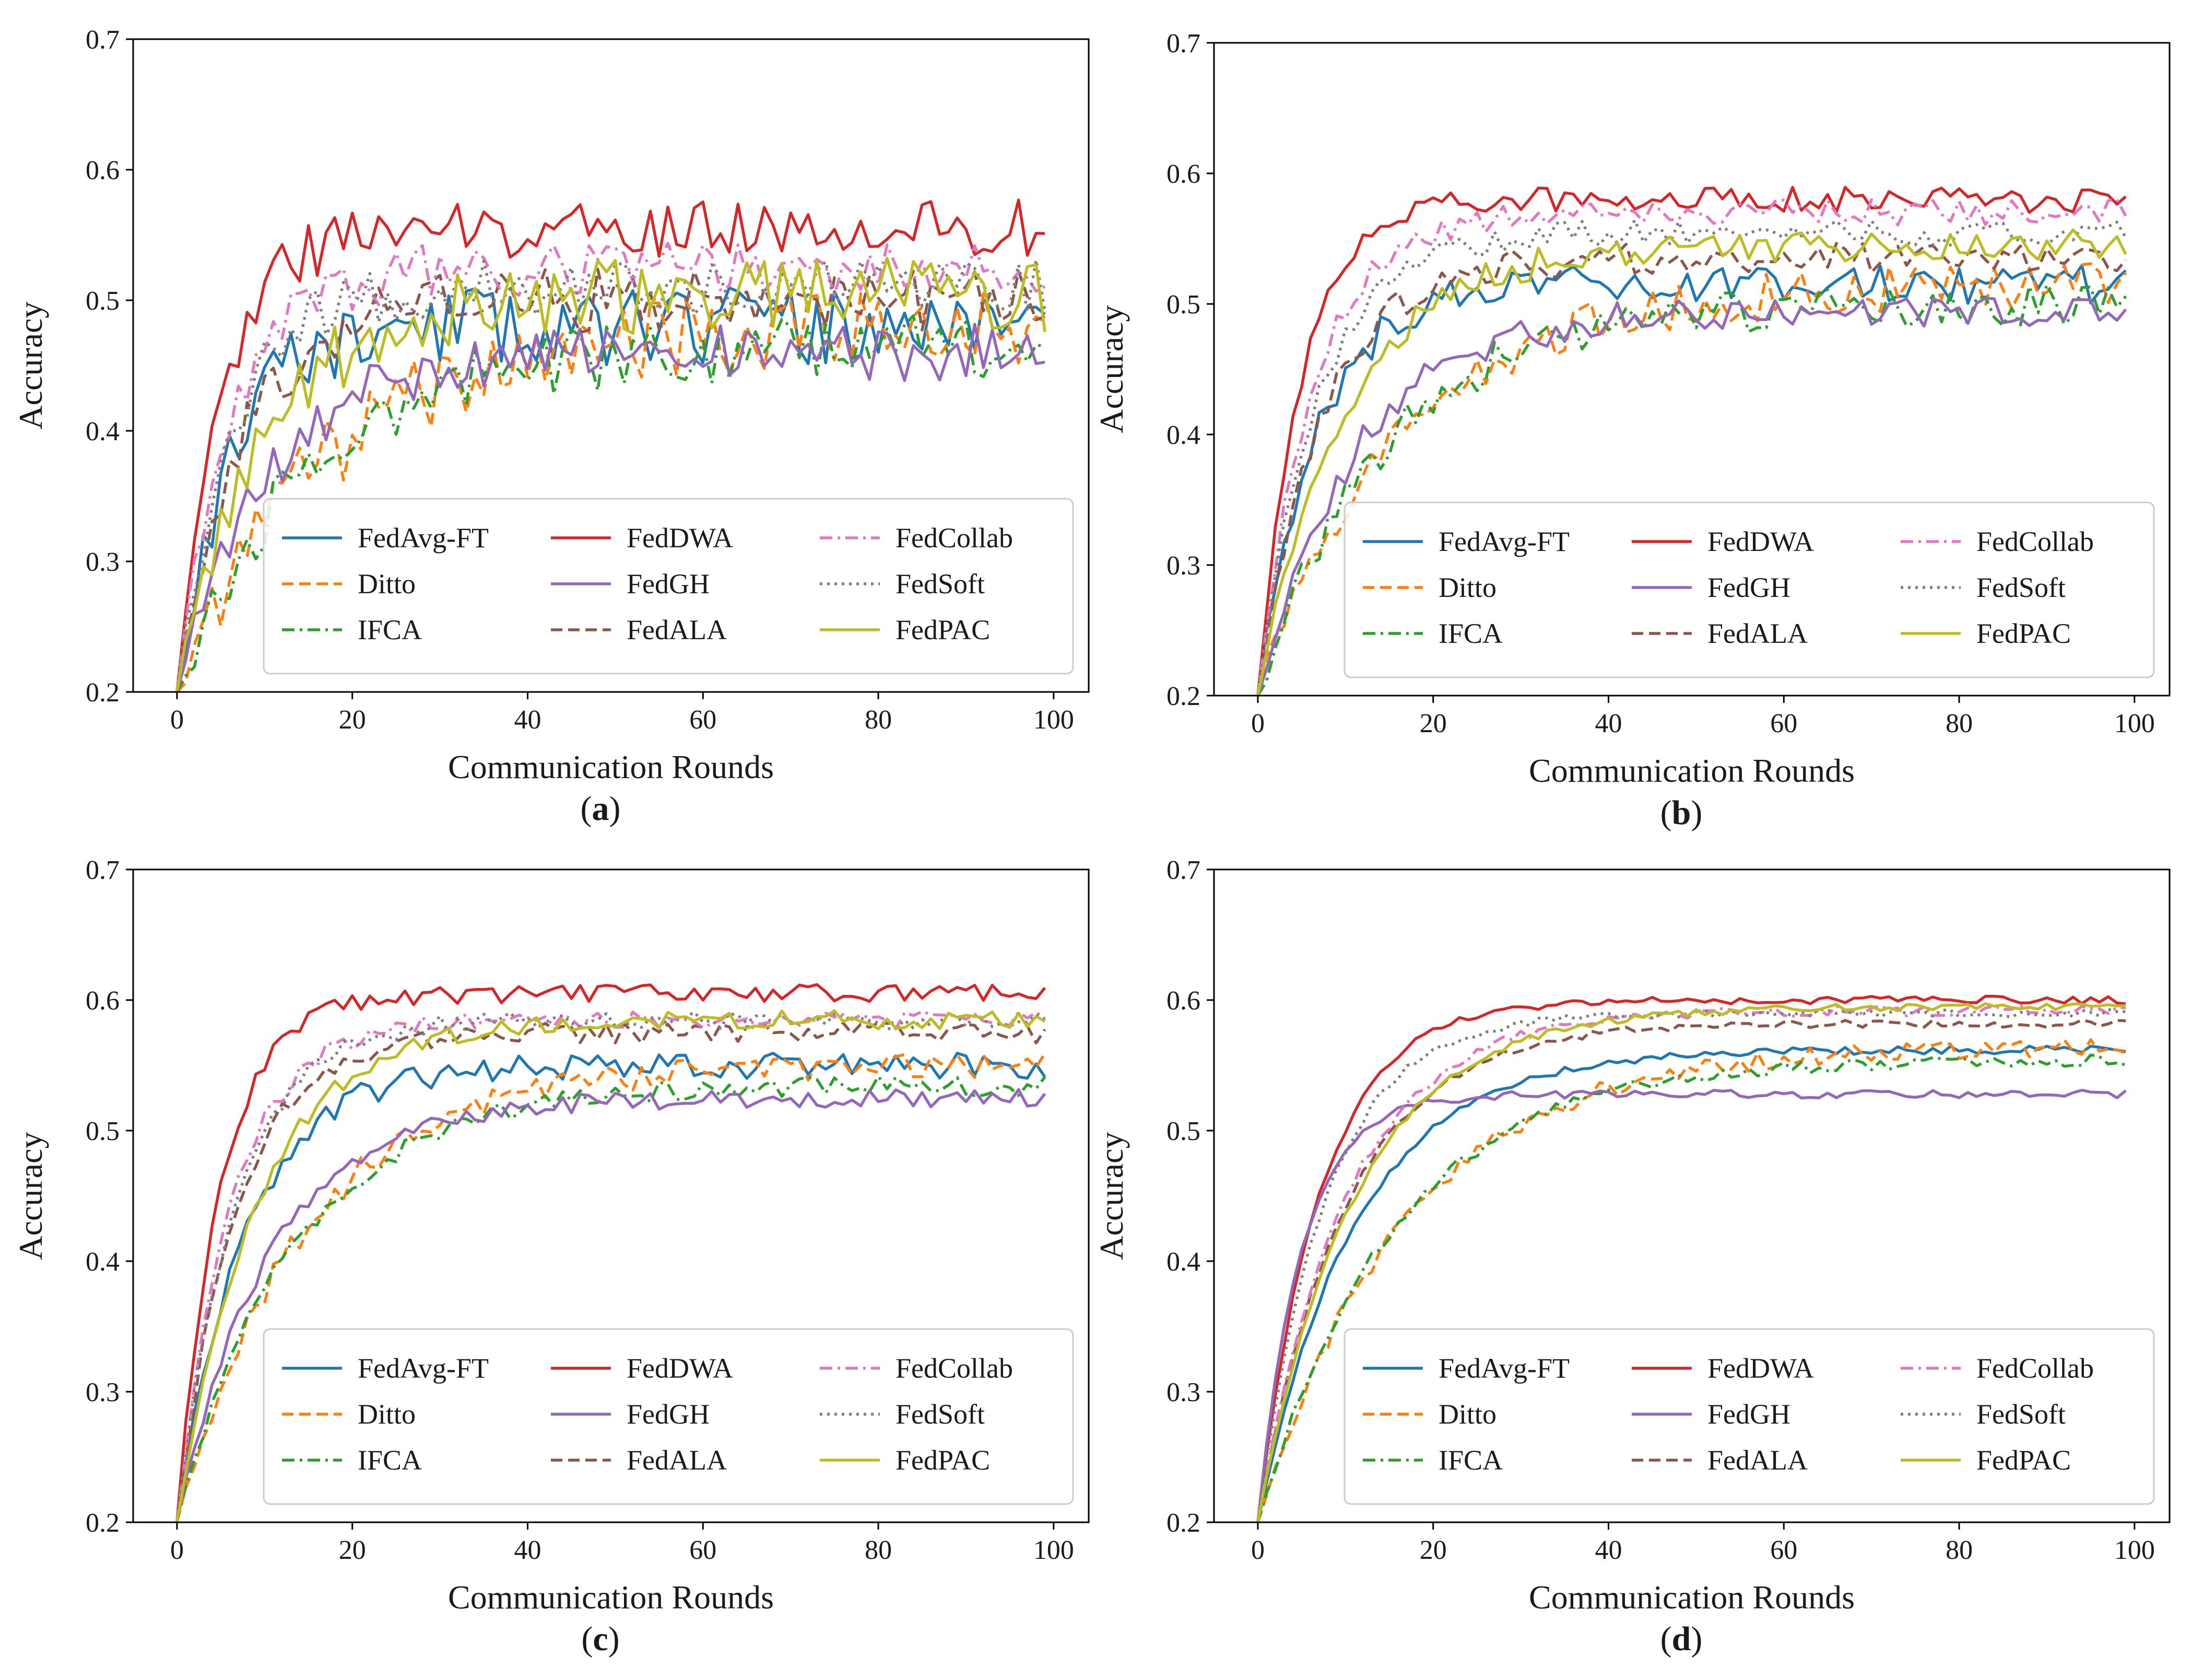  Describe the element at coordinates (1681, 1639) in the screenshot. I see `panel-caption: (d)` at that location.